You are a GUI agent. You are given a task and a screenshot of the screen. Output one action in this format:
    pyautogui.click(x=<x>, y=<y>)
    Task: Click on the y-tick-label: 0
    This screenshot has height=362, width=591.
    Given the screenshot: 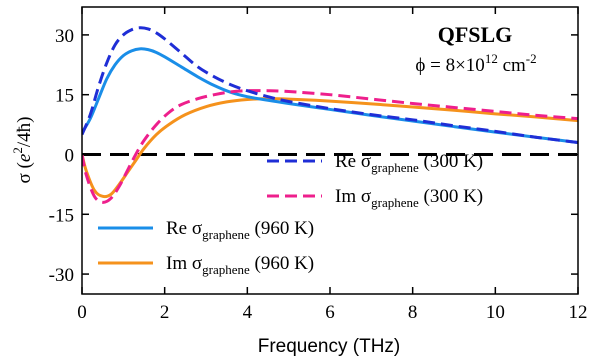 What is the action you would take?
    pyautogui.click(x=70, y=155)
    